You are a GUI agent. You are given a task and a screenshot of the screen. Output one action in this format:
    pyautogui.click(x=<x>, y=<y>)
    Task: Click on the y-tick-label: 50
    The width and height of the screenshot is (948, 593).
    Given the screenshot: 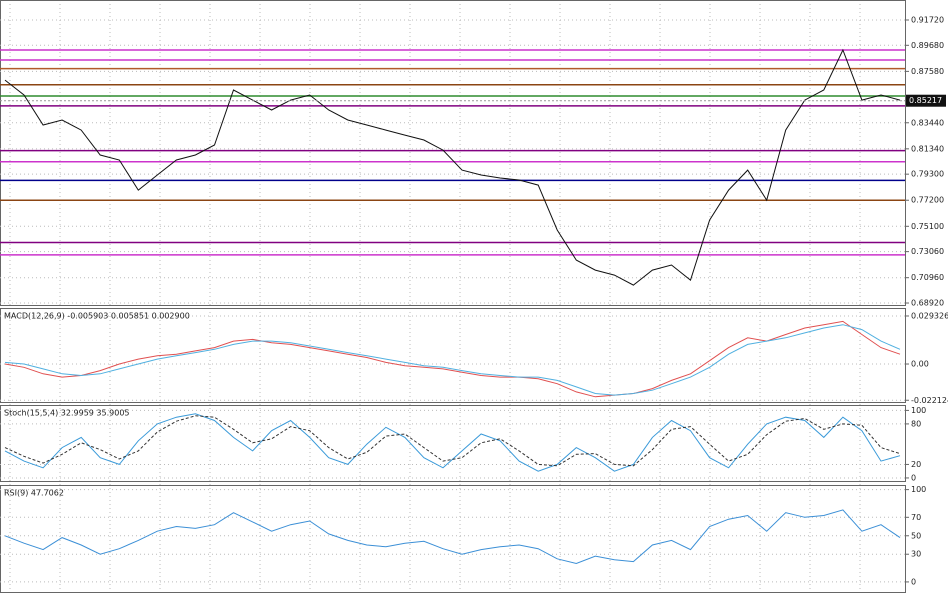 What is the action you would take?
    pyautogui.click(x=916, y=535)
    